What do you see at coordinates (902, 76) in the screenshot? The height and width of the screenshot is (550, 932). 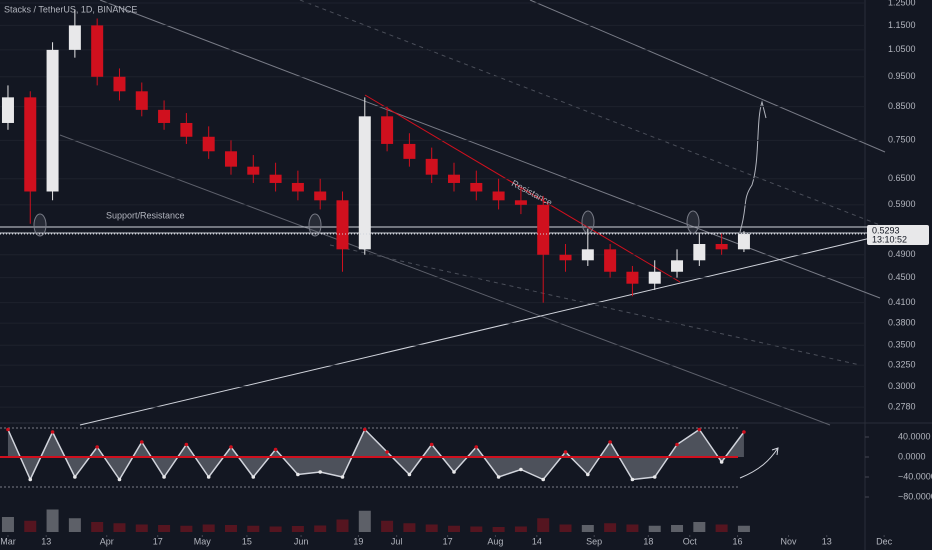 I see `y-tick-label: 0.9500` at bounding box center [902, 76].